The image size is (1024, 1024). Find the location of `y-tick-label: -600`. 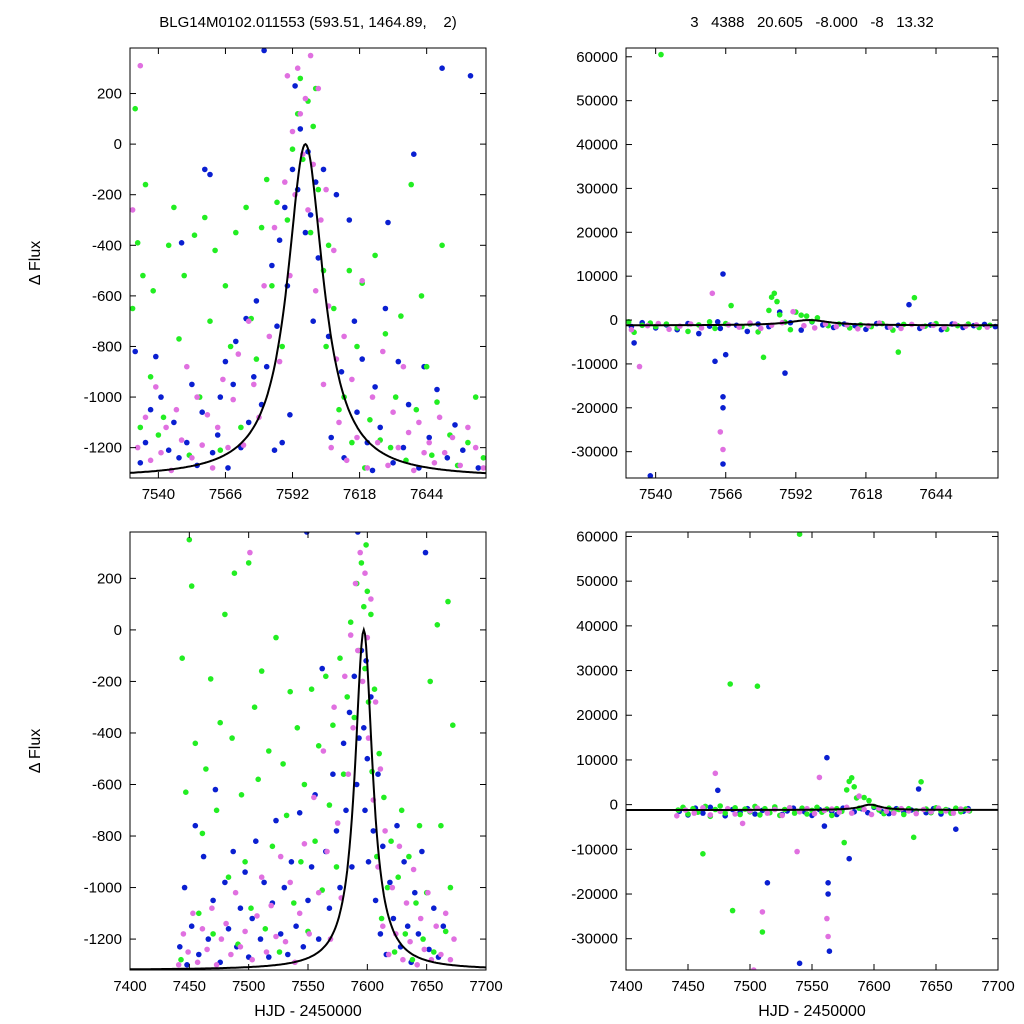

y-tick-label: -600 is located at coordinates (107, 784).